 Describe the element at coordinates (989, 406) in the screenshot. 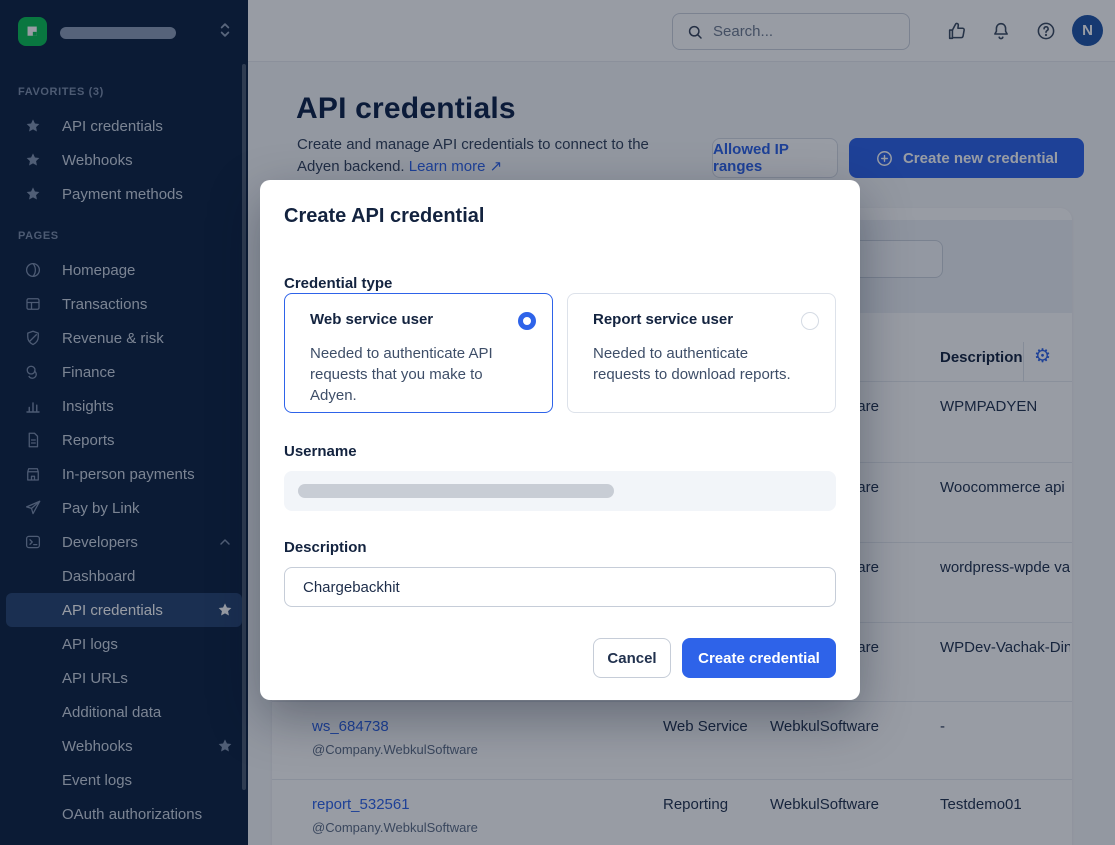

I see `credential-description: WPMPADYEN` at that location.